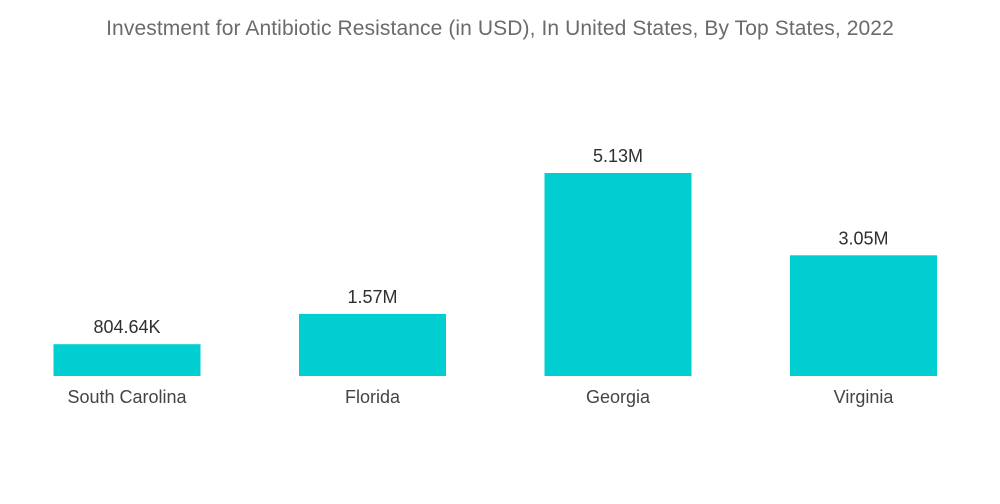  I want to click on bar-south-carolina, so click(127, 360).